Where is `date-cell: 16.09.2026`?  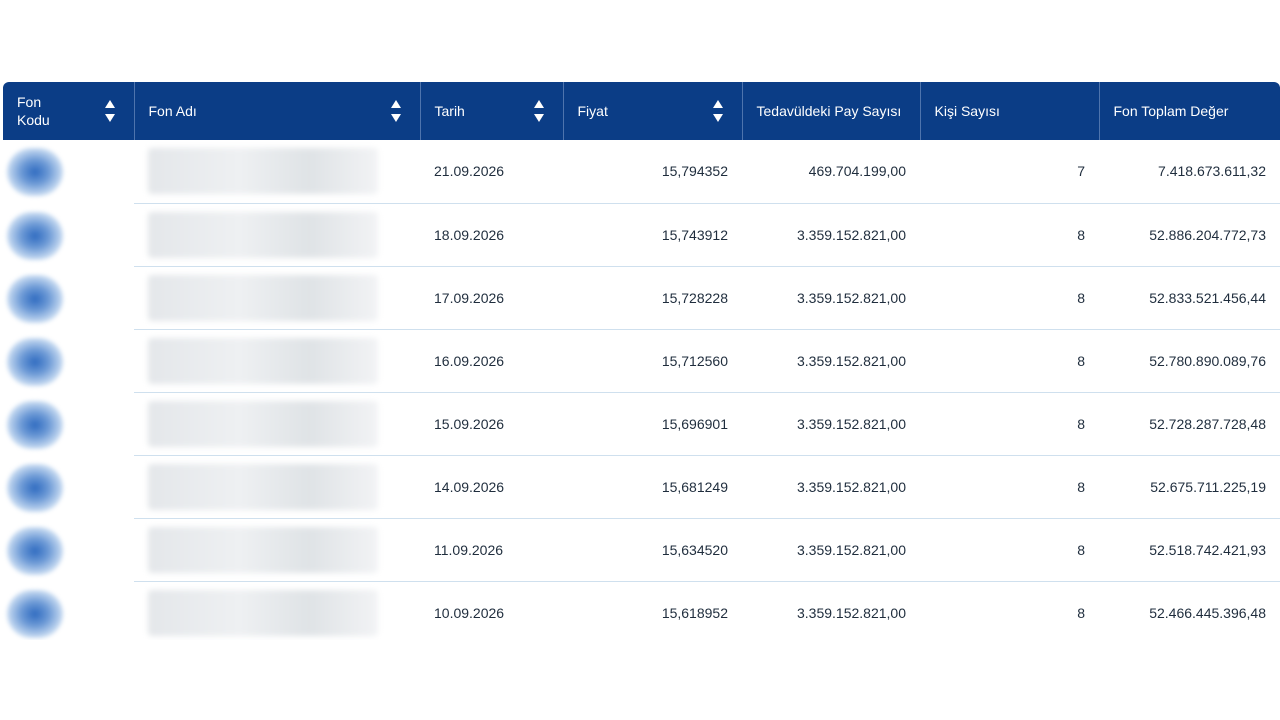 date-cell: 16.09.2026 is located at coordinates (491, 361).